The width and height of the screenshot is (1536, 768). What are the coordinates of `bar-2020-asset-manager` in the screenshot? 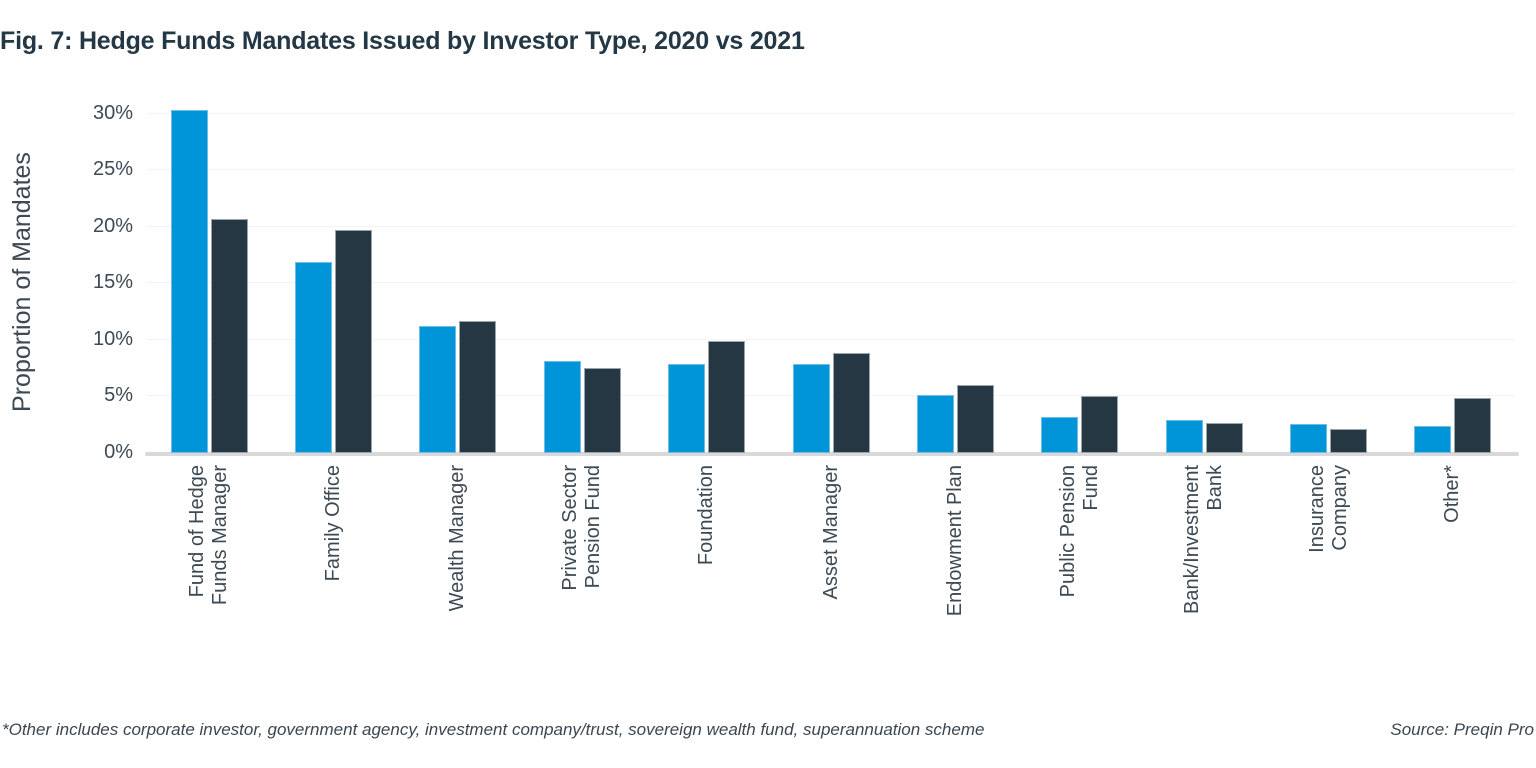 It's located at (811, 408).